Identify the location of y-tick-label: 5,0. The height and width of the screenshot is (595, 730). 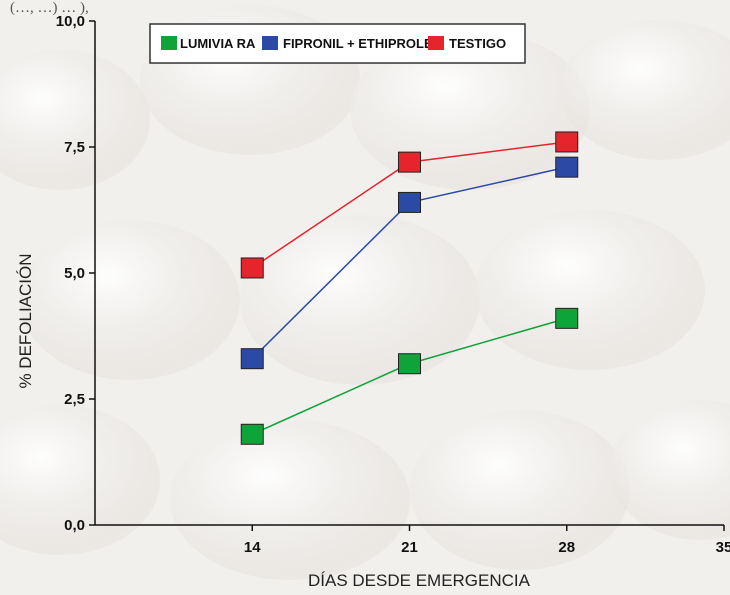
(74, 273).